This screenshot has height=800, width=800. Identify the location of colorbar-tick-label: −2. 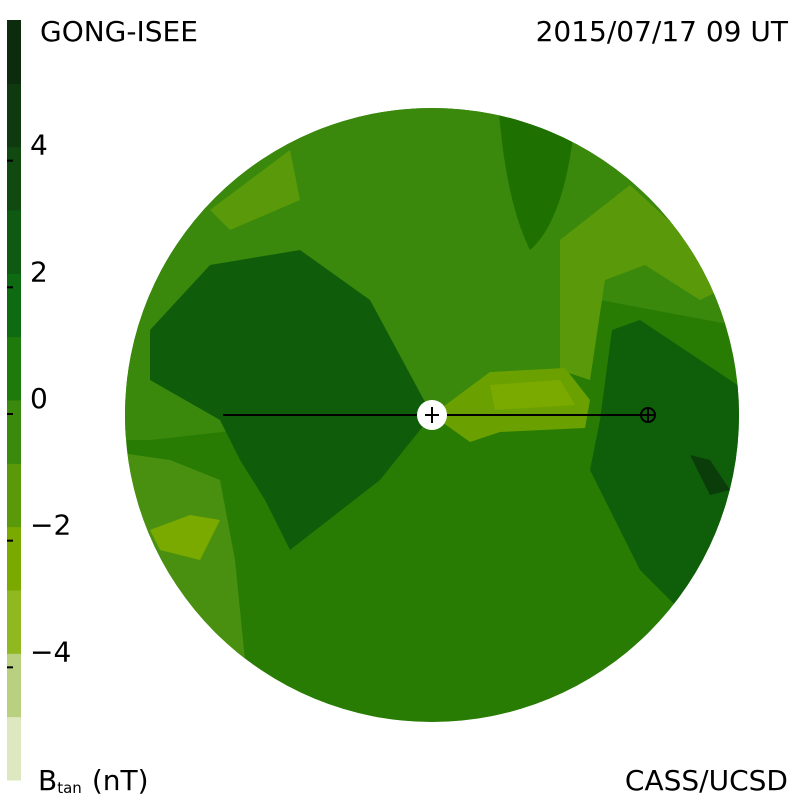
(50, 525).